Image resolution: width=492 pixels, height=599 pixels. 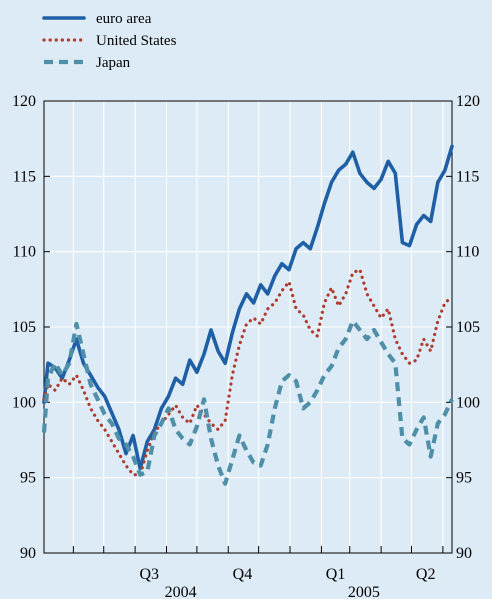 What do you see at coordinates (426, 574) in the screenshot?
I see `x-quarter-label: Q2` at bounding box center [426, 574].